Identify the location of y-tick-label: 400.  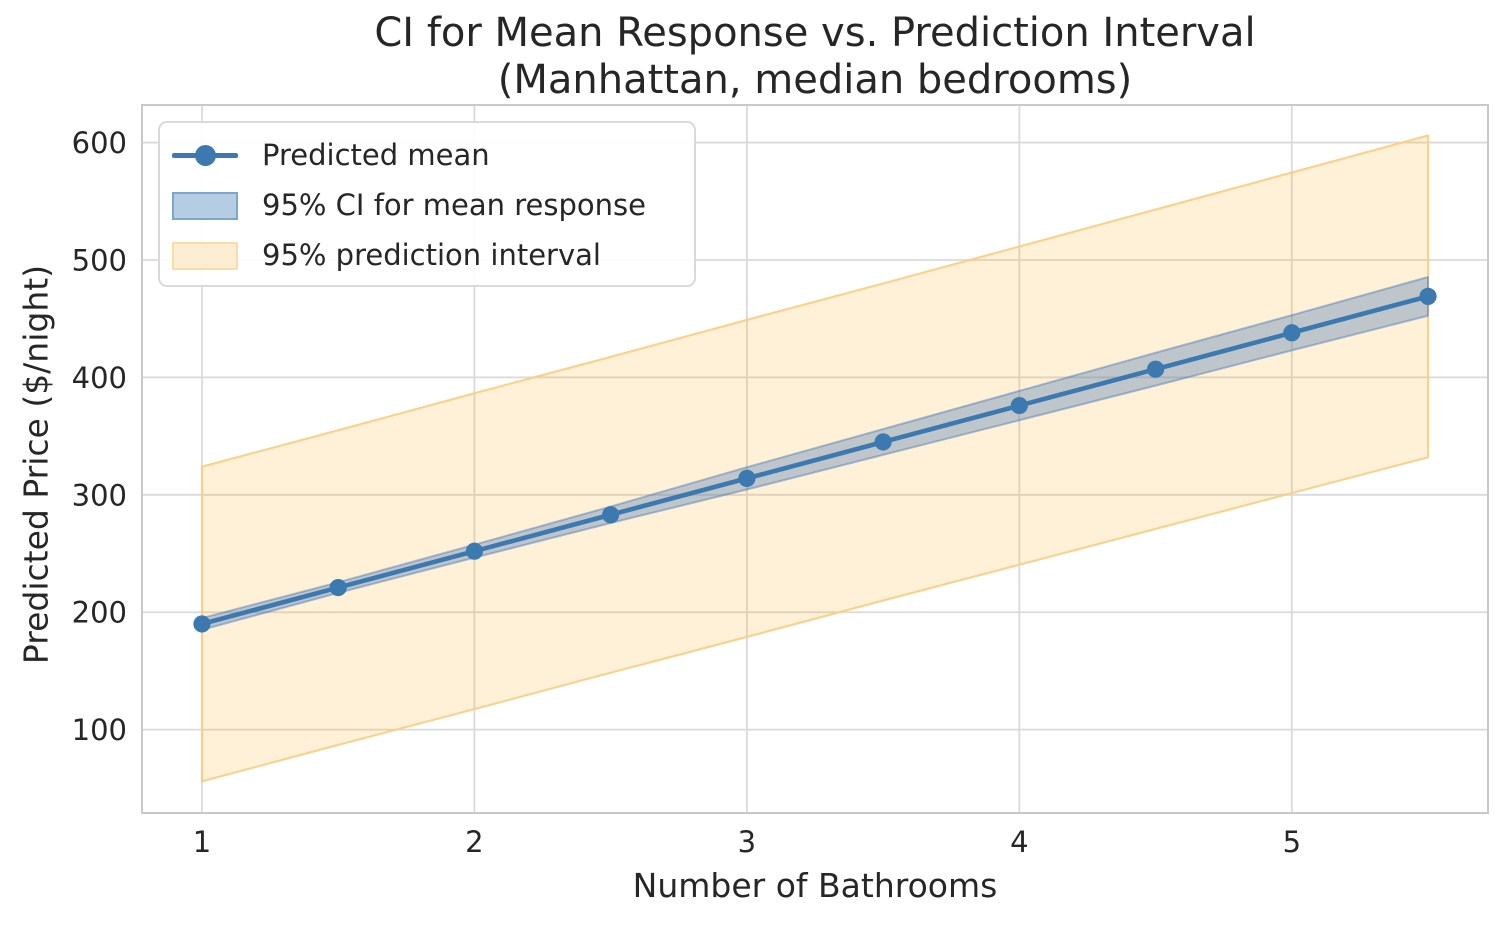
(99, 378).